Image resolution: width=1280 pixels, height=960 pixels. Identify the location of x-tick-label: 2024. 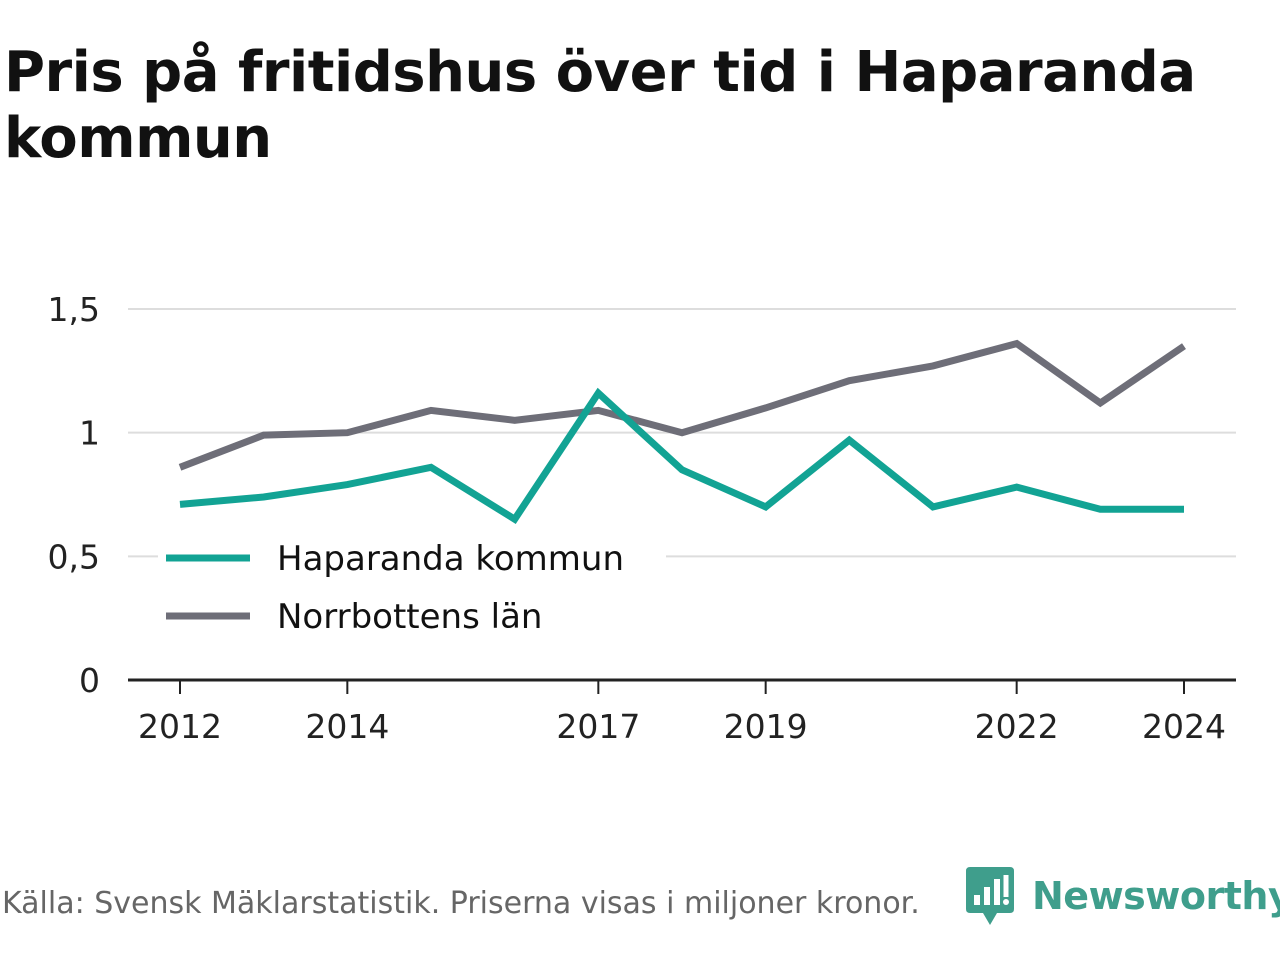
(1184, 726).